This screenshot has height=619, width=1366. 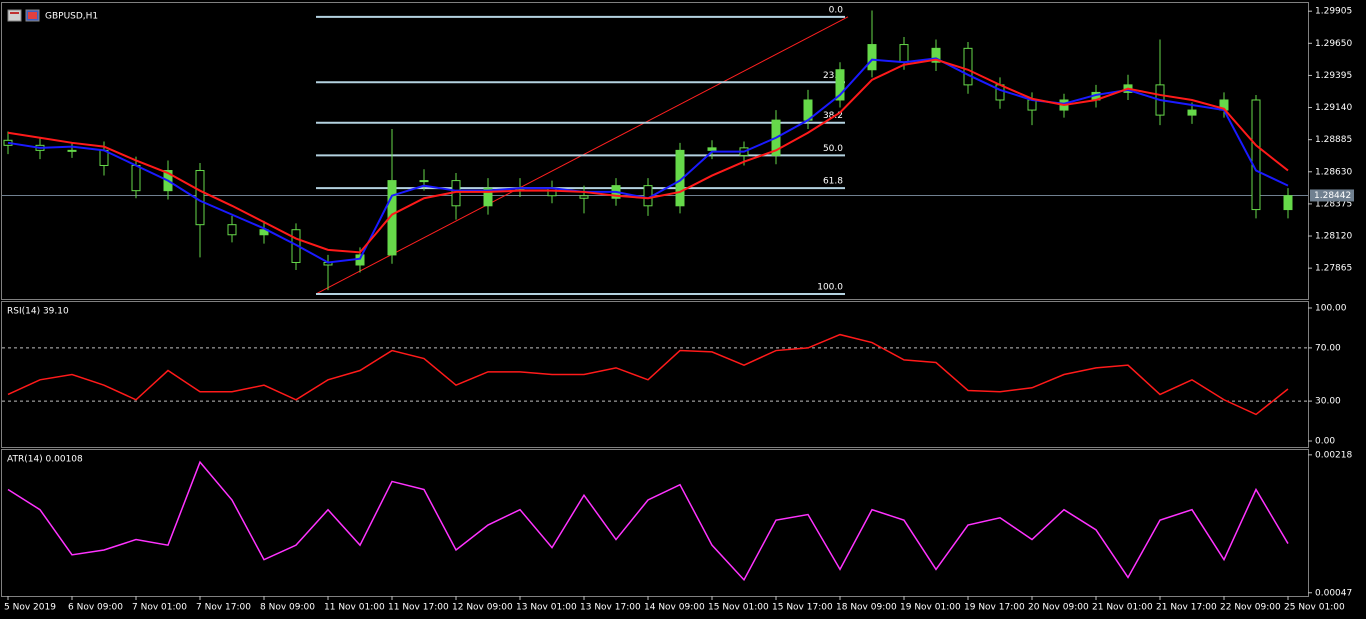 What do you see at coordinates (45, 460) in the screenshot?
I see `atr-title: ATR(14) 0.00108` at bounding box center [45, 460].